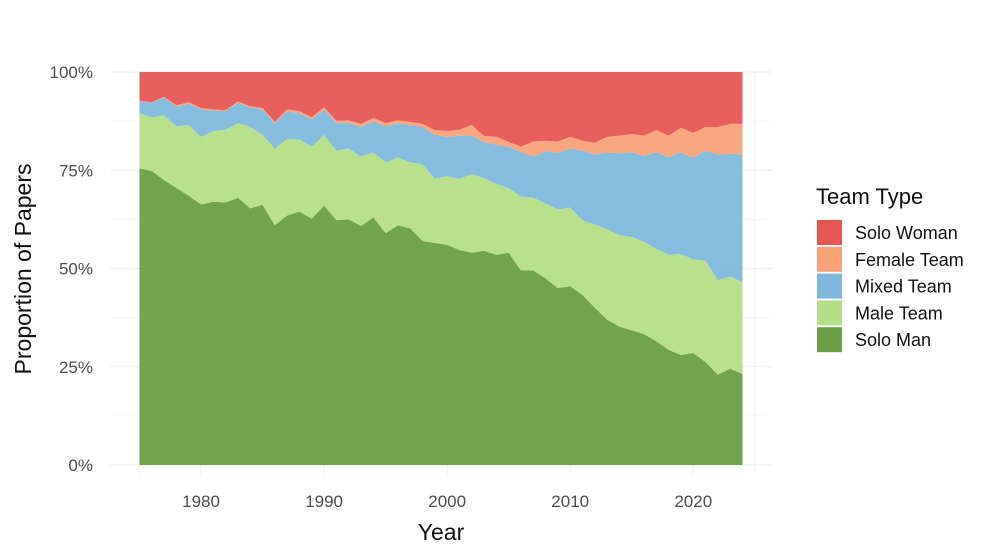 This screenshot has width=1000, height=556. Describe the element at coordinates (76, 367) in the screenshot. I see `y-tick-label: 25%` at that location.